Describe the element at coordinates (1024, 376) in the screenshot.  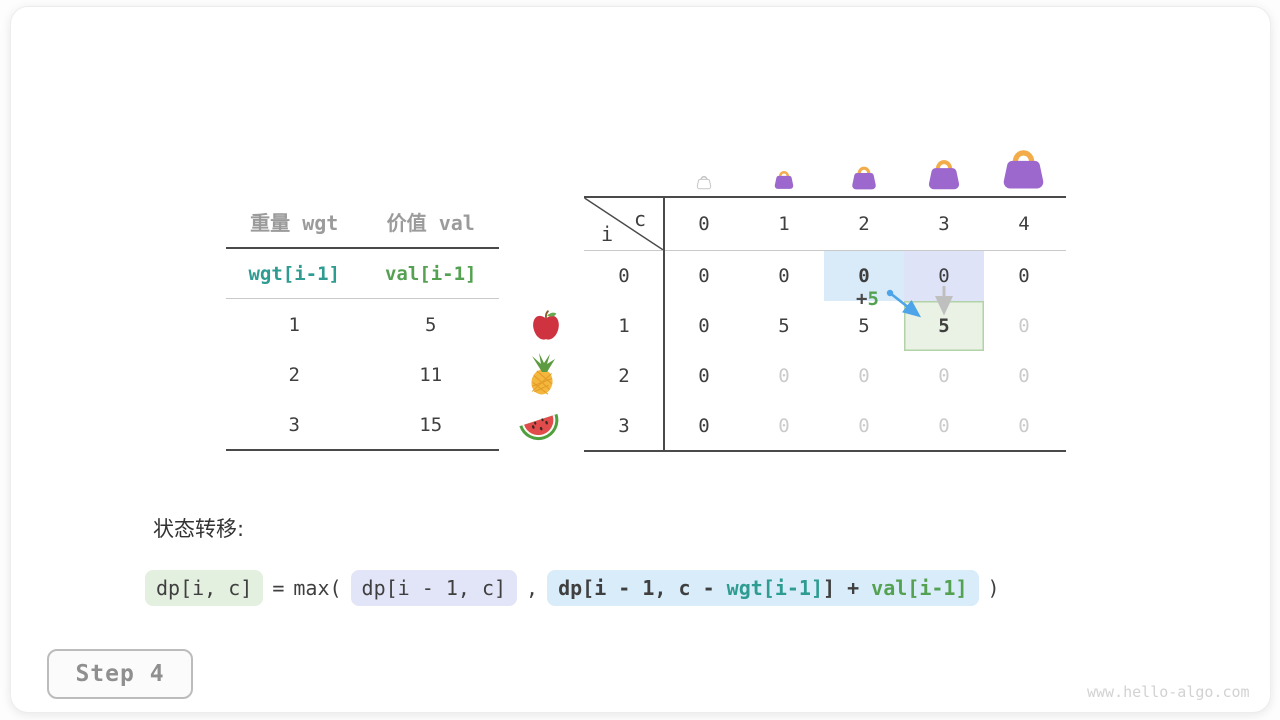
I see `dp-cell-2-4: 0` at that location.